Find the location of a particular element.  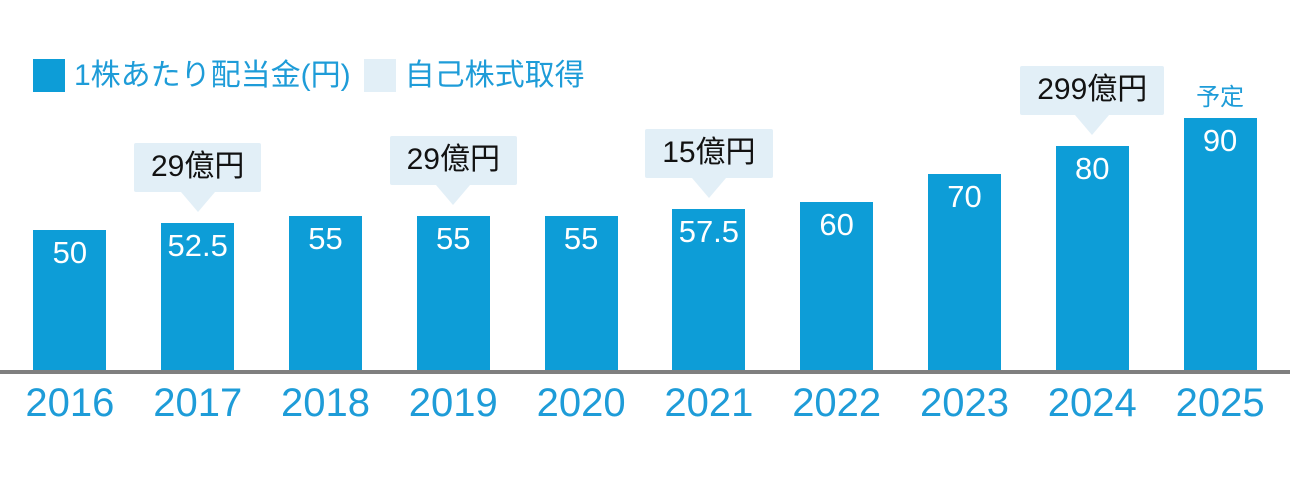

x-axis-line is located at coordinates (645, 372).